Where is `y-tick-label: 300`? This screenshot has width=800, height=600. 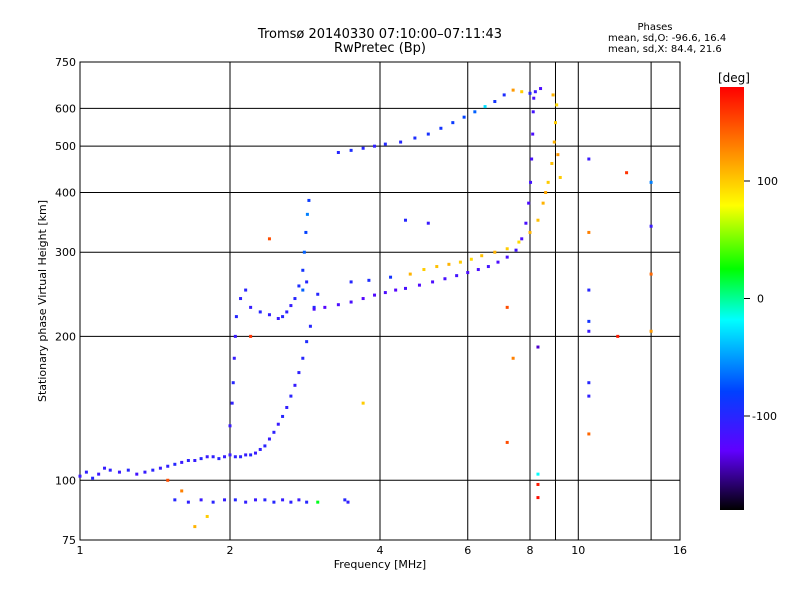
y-tick-label: 300 is located at coordinates (65, 252).